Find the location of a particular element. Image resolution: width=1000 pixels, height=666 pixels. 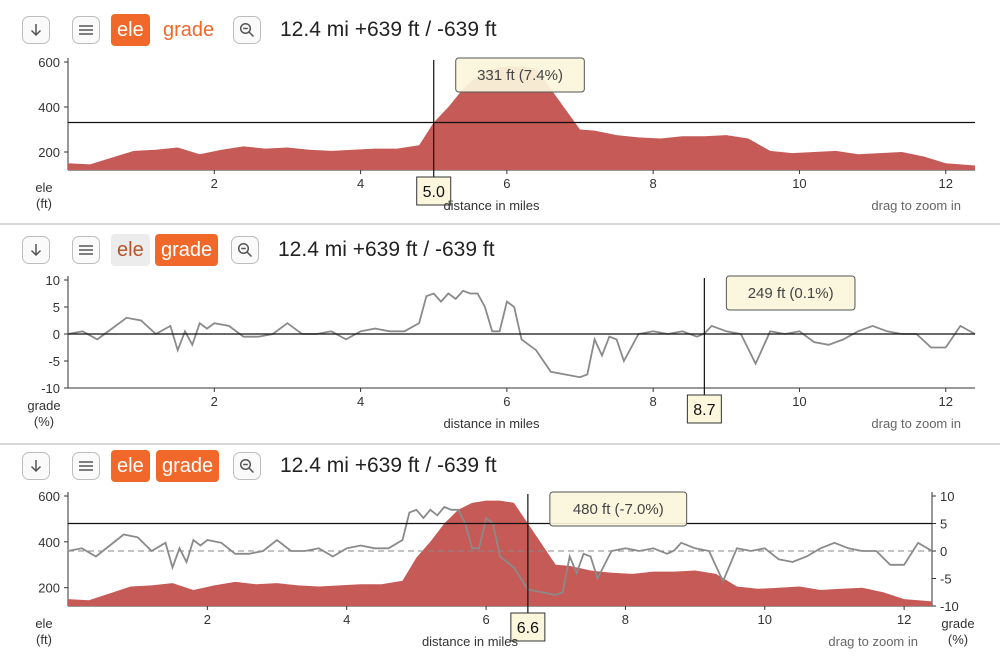

grade-line is located at coordinates (500, 550).